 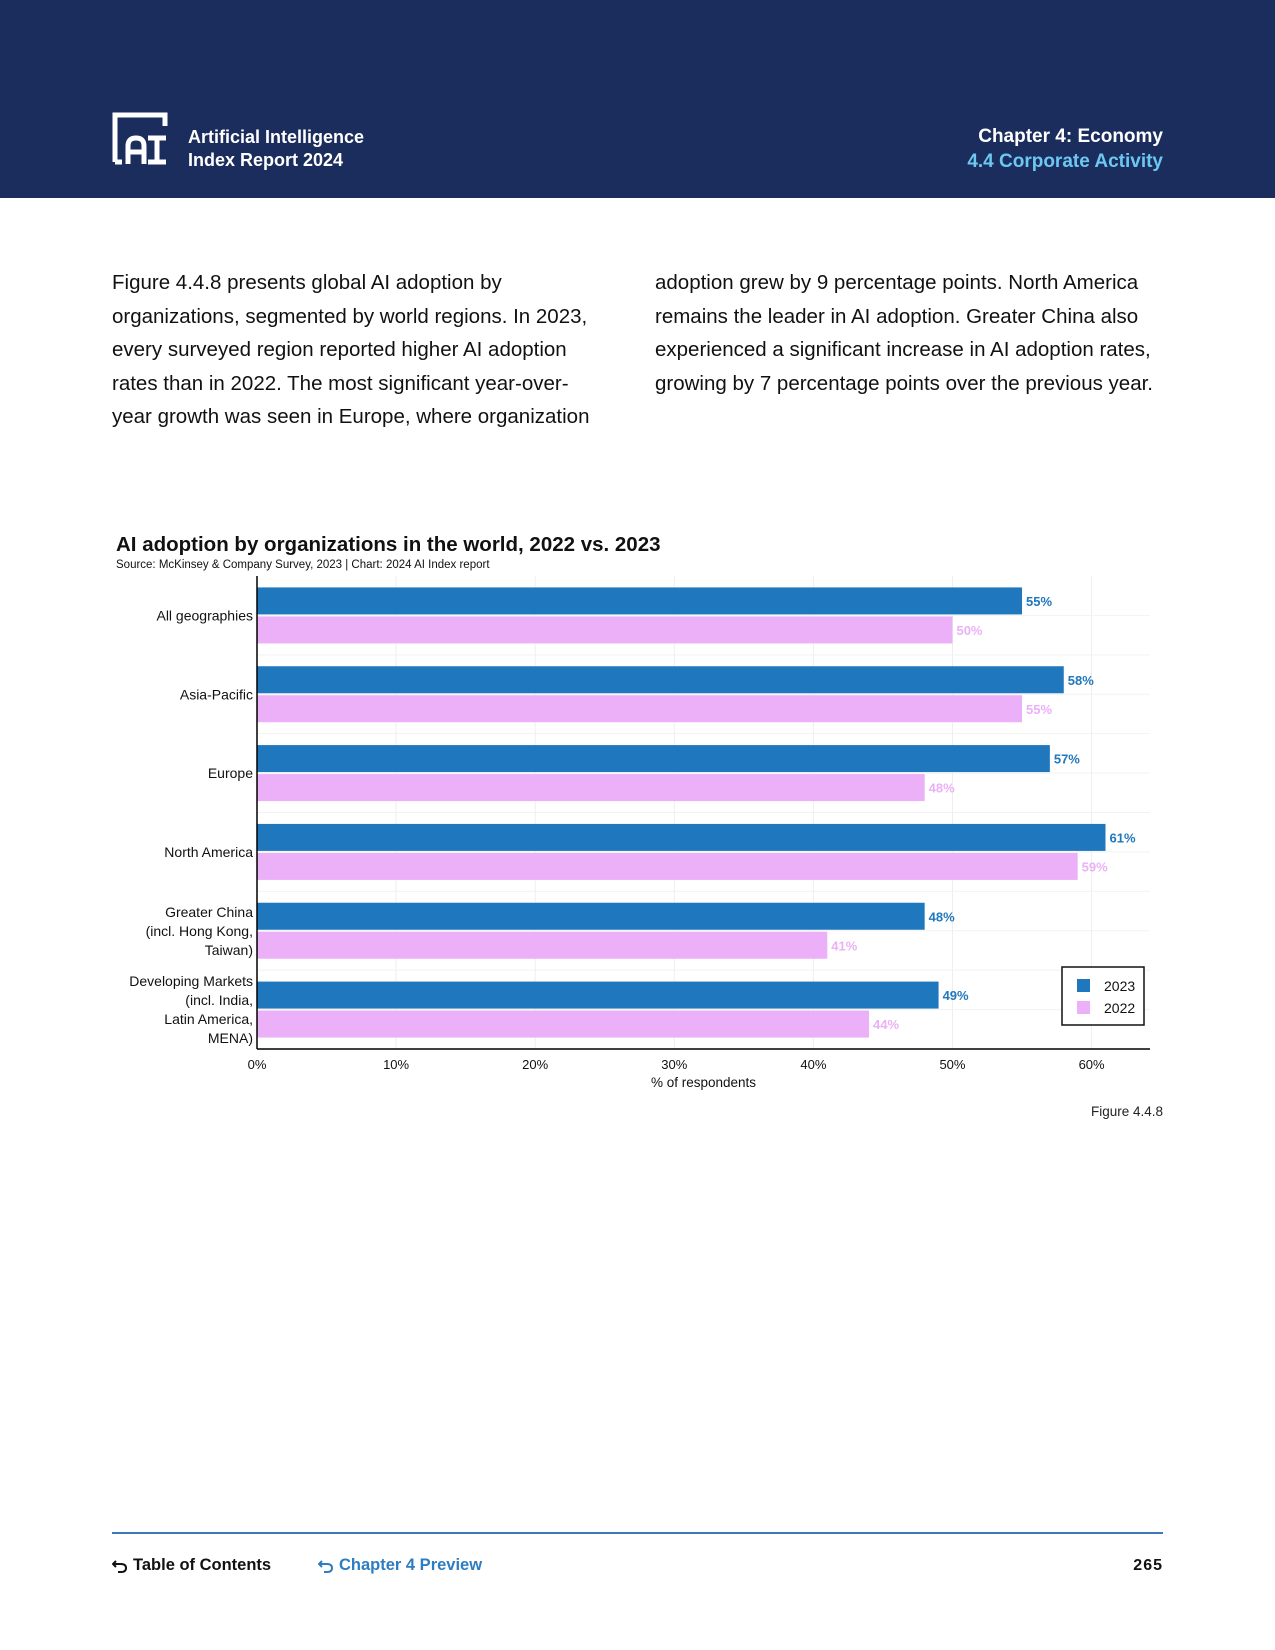 What do you see at coordinates (1119, 986) in the screenshot?
I see `legend-label-2023: 2023` at bounding box center [1119, 986].